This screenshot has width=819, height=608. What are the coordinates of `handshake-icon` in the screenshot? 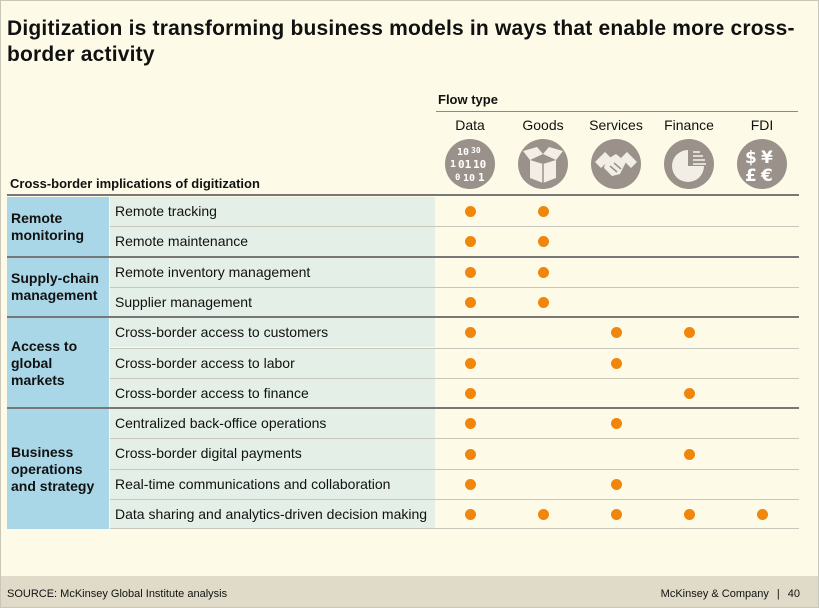 It's located at (616, 164).